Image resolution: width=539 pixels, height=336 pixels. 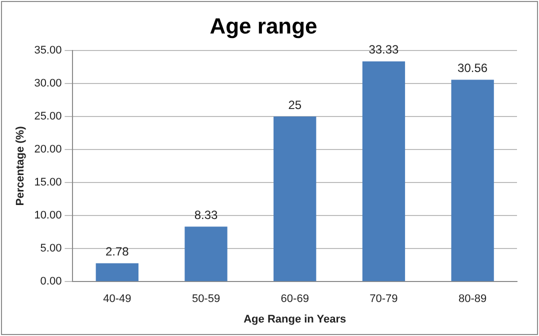 I want to click on x-tick-label: 50-59, so click(x=206, y=299).